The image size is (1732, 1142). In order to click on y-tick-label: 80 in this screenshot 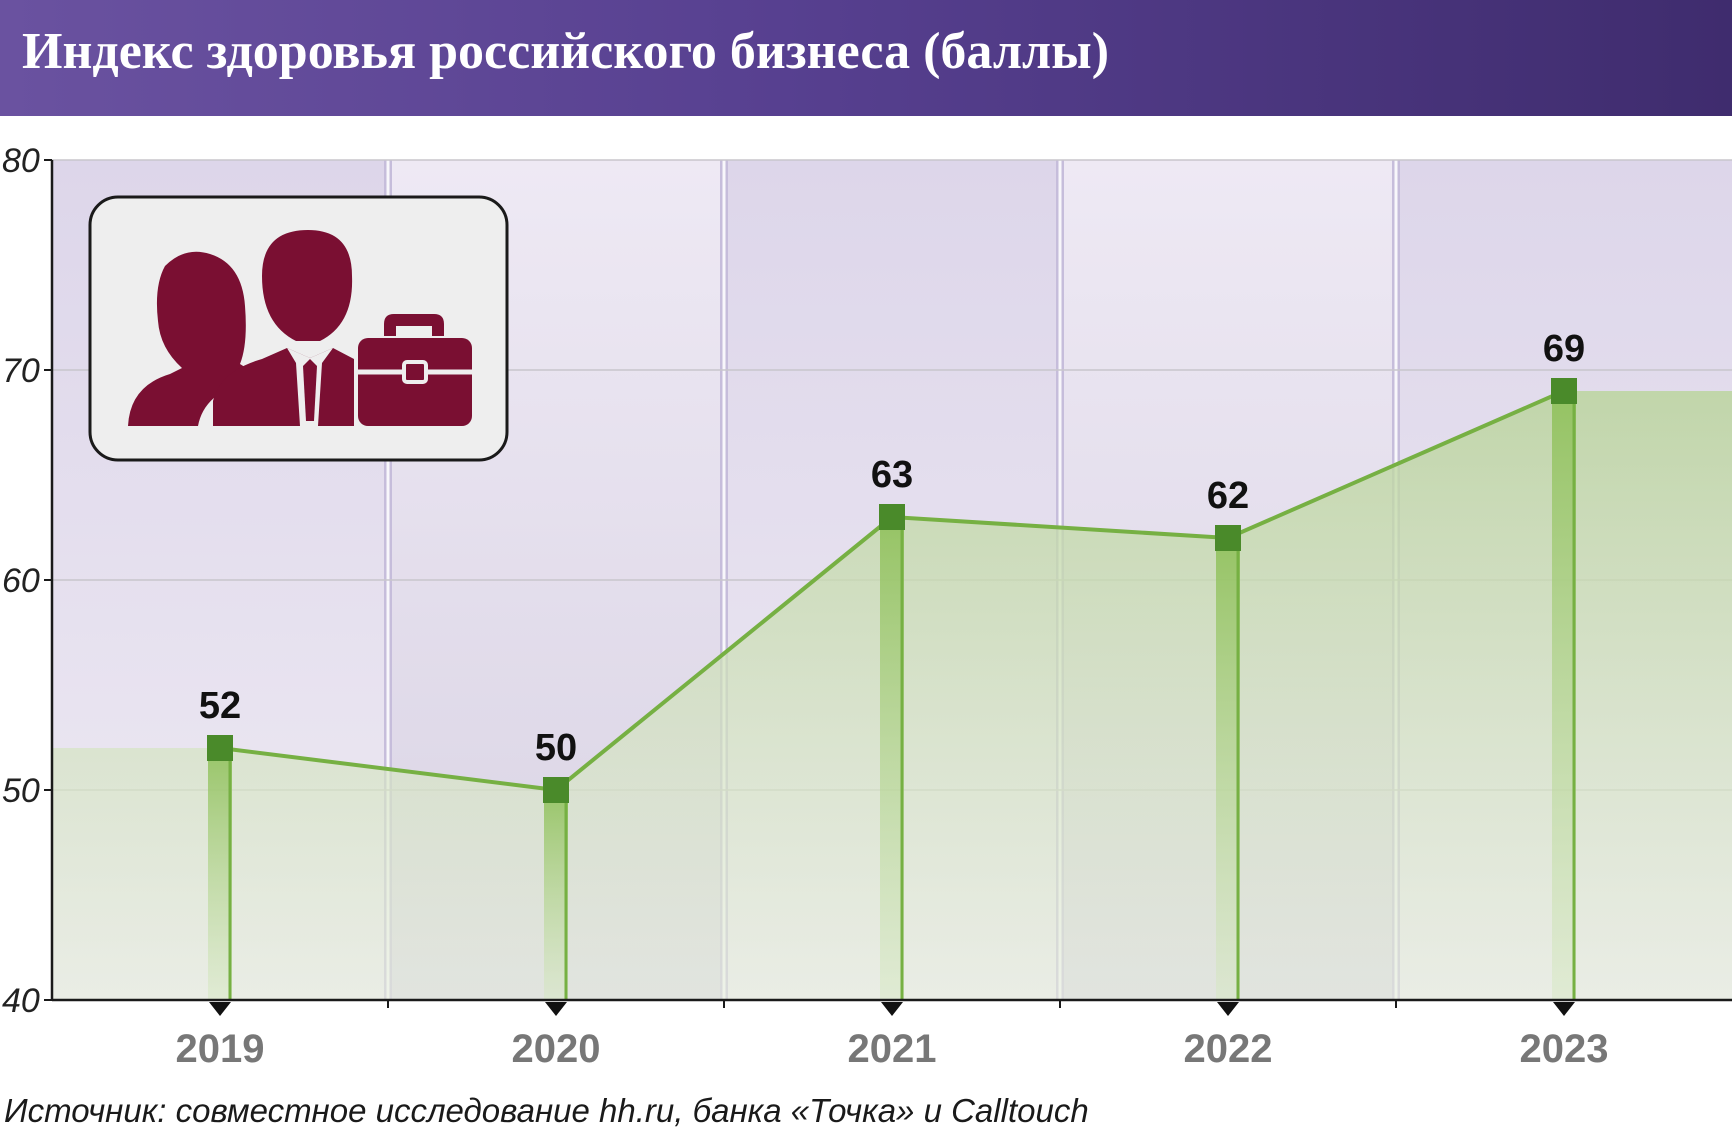, I will do `click(21, 161)`.